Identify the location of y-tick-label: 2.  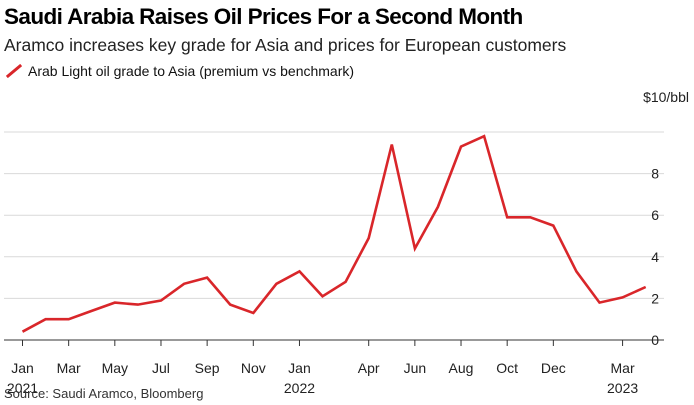
(655, 298).